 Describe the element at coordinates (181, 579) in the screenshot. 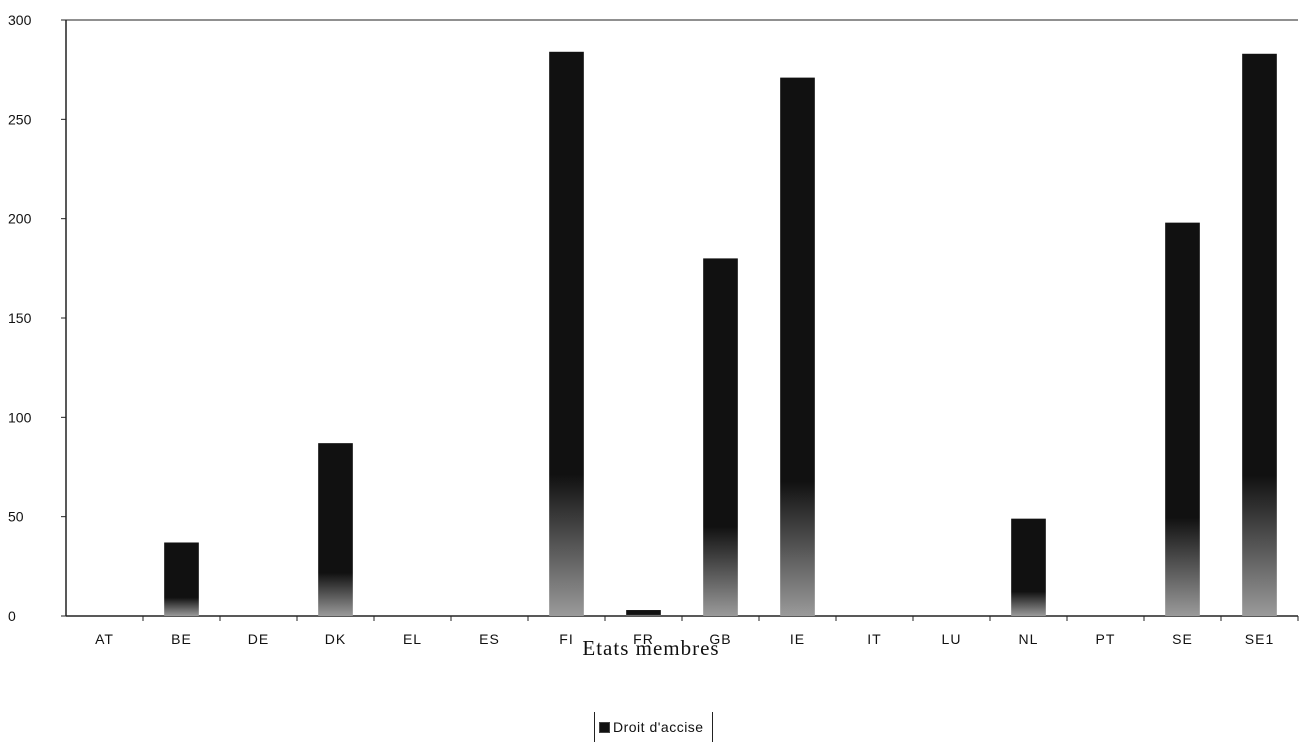

I see `bar-be` at that location.